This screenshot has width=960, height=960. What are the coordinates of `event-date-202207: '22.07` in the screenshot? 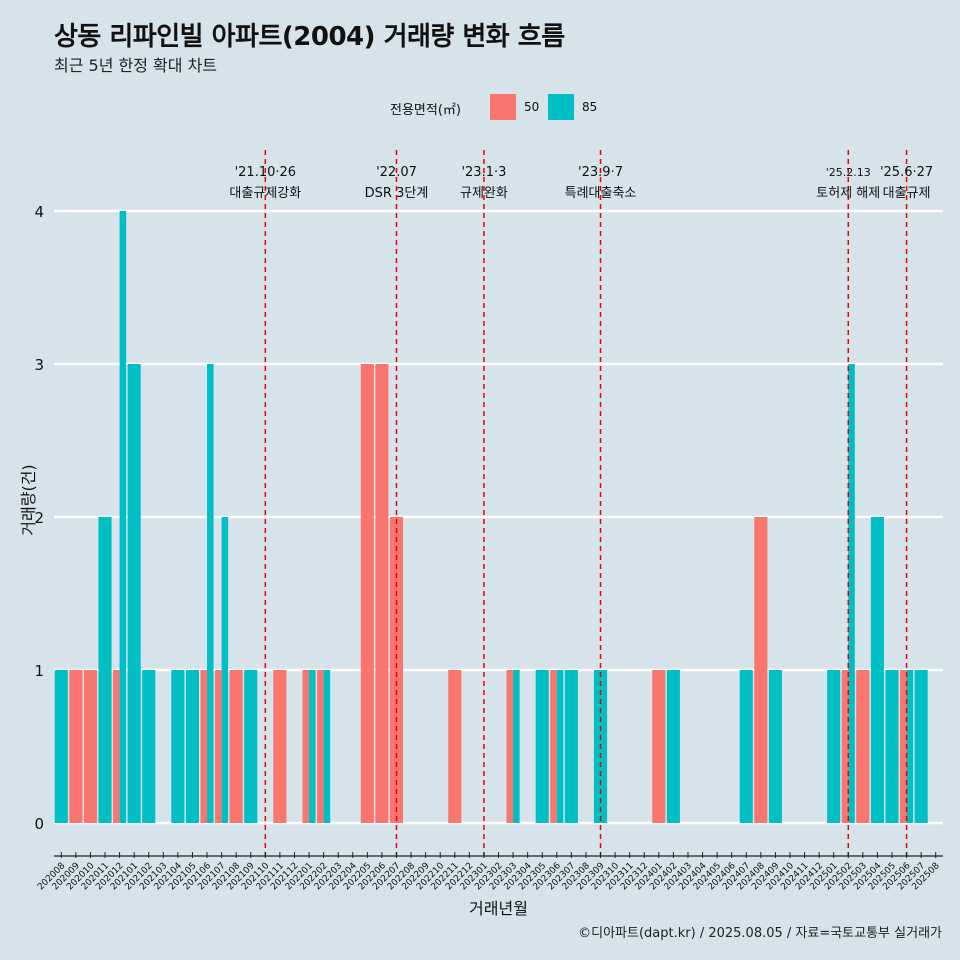 It's located at (396, 172).